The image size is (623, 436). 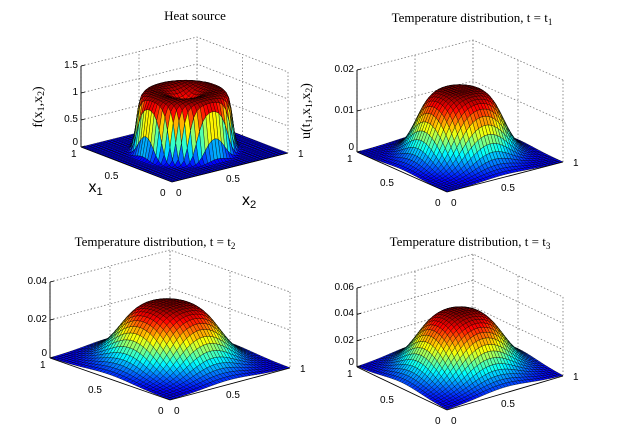 I want to click on x2-axis, so click(x=230, y=167).